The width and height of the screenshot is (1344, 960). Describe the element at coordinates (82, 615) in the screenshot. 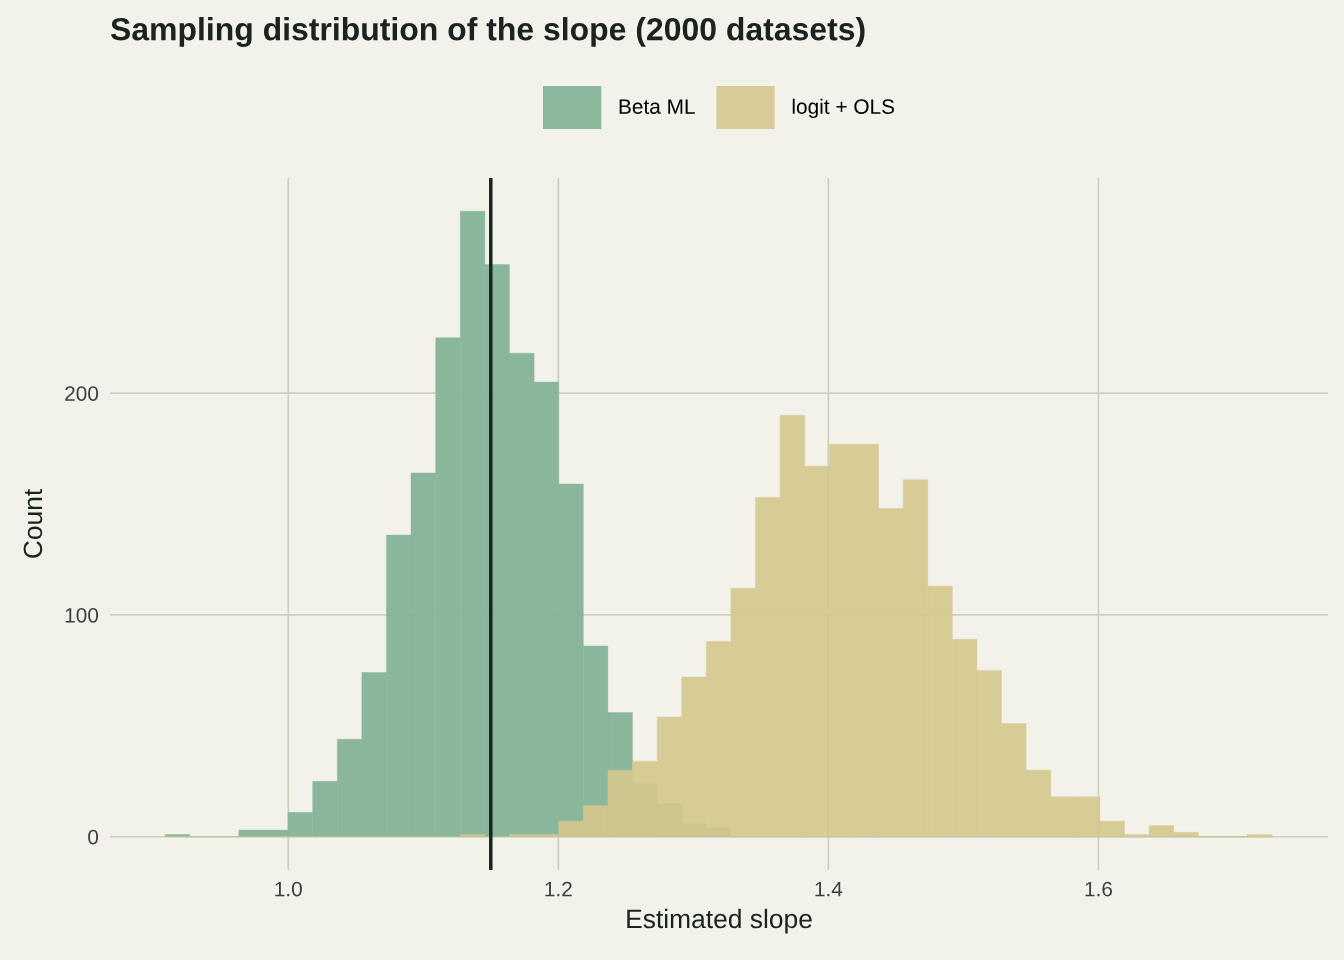

I see `y-tick-label: 100` at that location.